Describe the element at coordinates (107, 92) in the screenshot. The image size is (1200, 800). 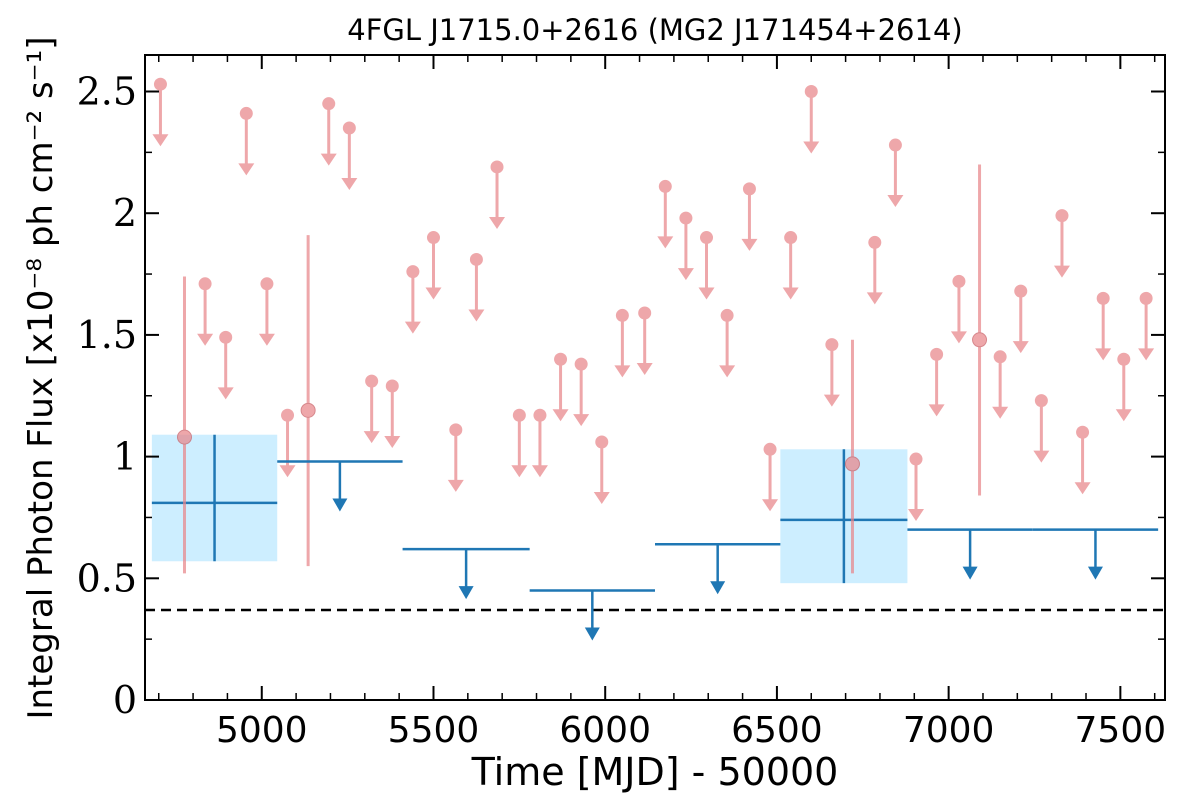
I see `y-tick-label: 2.5` at that location.